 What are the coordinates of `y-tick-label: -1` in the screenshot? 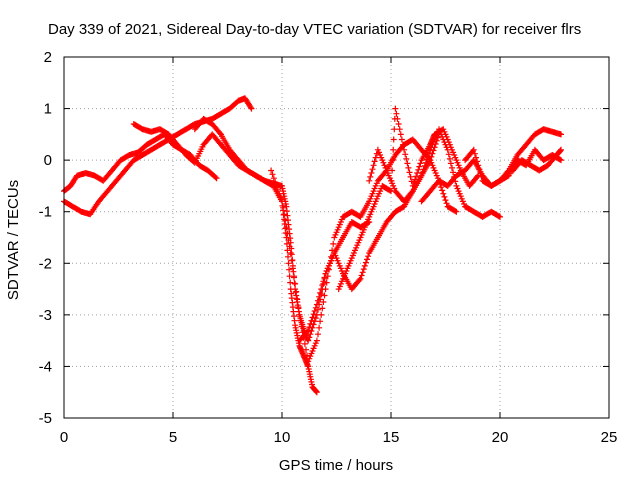 It's located at (45, 212).